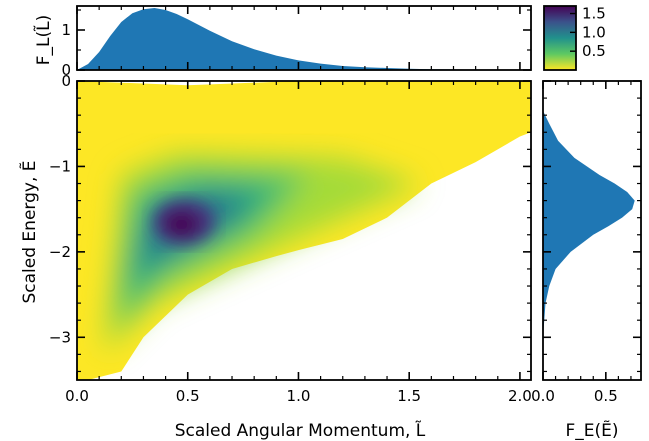 The width and height of the screenshot is (649, 441). What do you see at coordinates (300, 430) in the screenshot?
I see `main-x-axis-label: Scaled Angular Momentum, L̃` at bounding box center [300, 430].